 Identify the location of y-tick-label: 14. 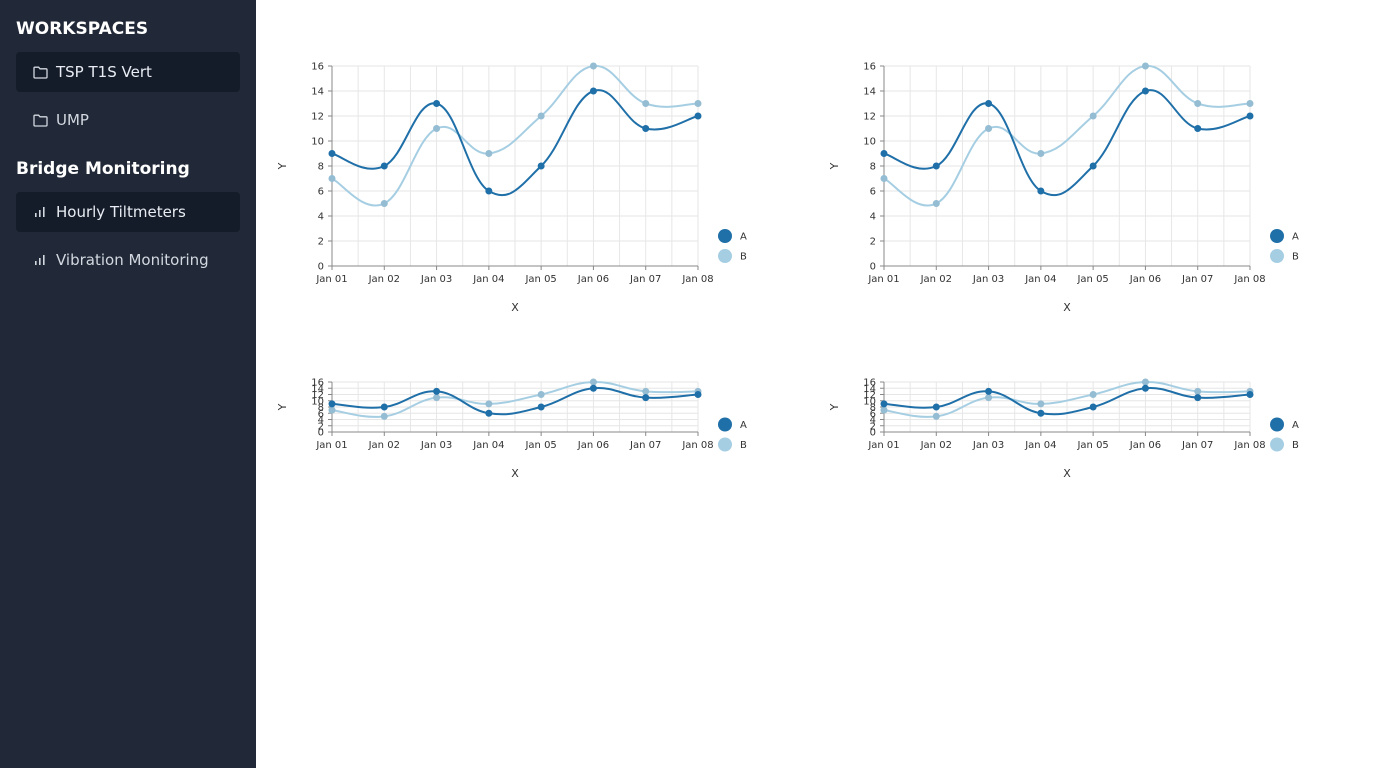
(869, 389).